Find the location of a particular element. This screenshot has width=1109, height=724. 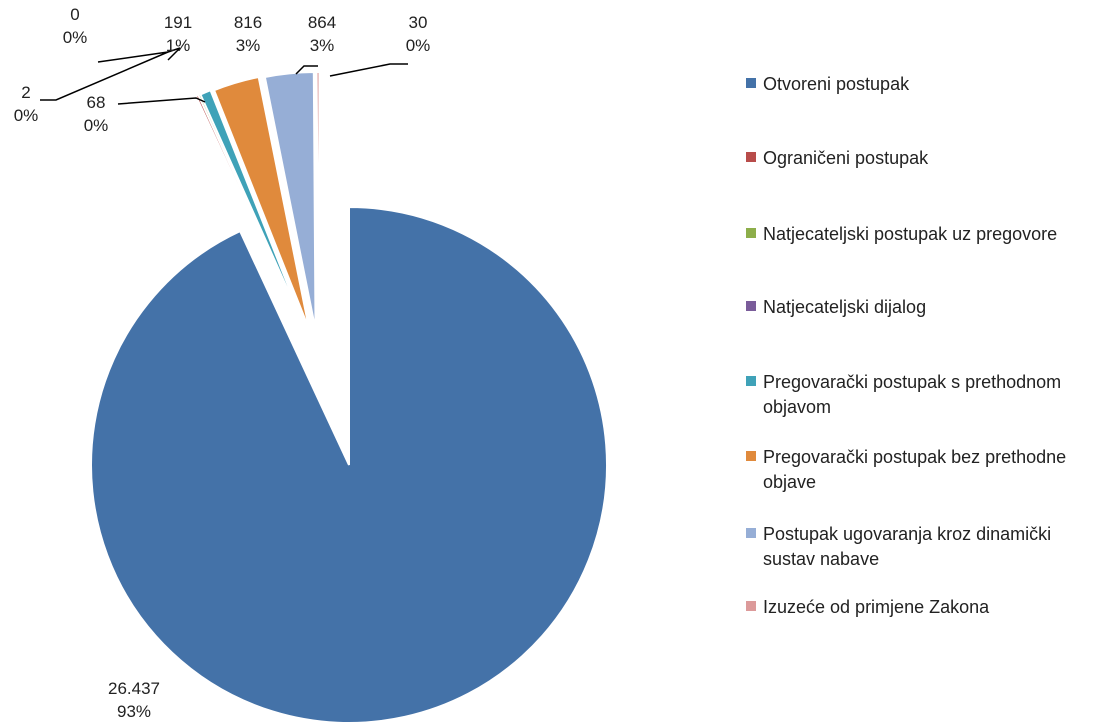

legend-label: Natjecateljski postupak uz pregovore is located at coordinates (910, 234).